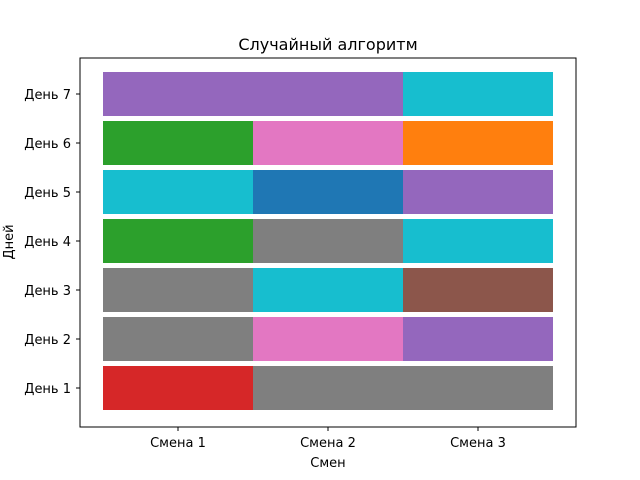 The height and width of the screenshot is (480, 640). I want to click on bar-segment-day7-seg1, so click(253, 94).